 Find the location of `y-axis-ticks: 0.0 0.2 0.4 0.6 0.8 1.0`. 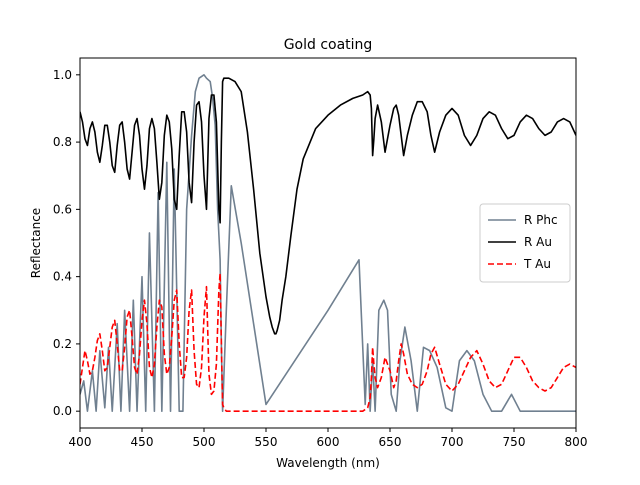

y-axis-ticks: 0.0 0.2 0.4 0.6 0.8 1.0 is located at coordinates (66, 243).